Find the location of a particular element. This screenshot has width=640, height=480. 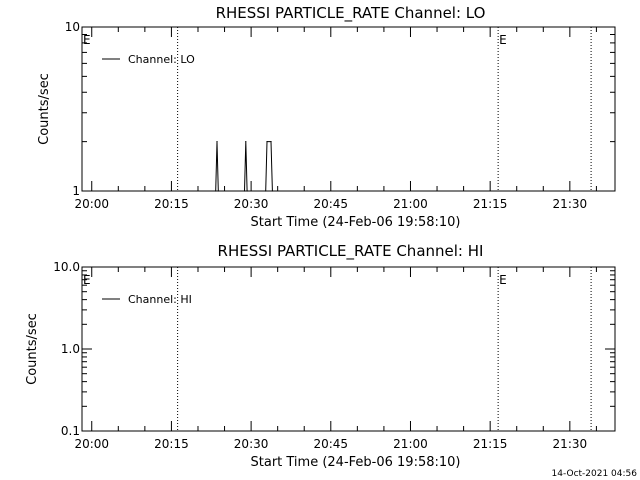

series-line is located at coordinates (244, 166).